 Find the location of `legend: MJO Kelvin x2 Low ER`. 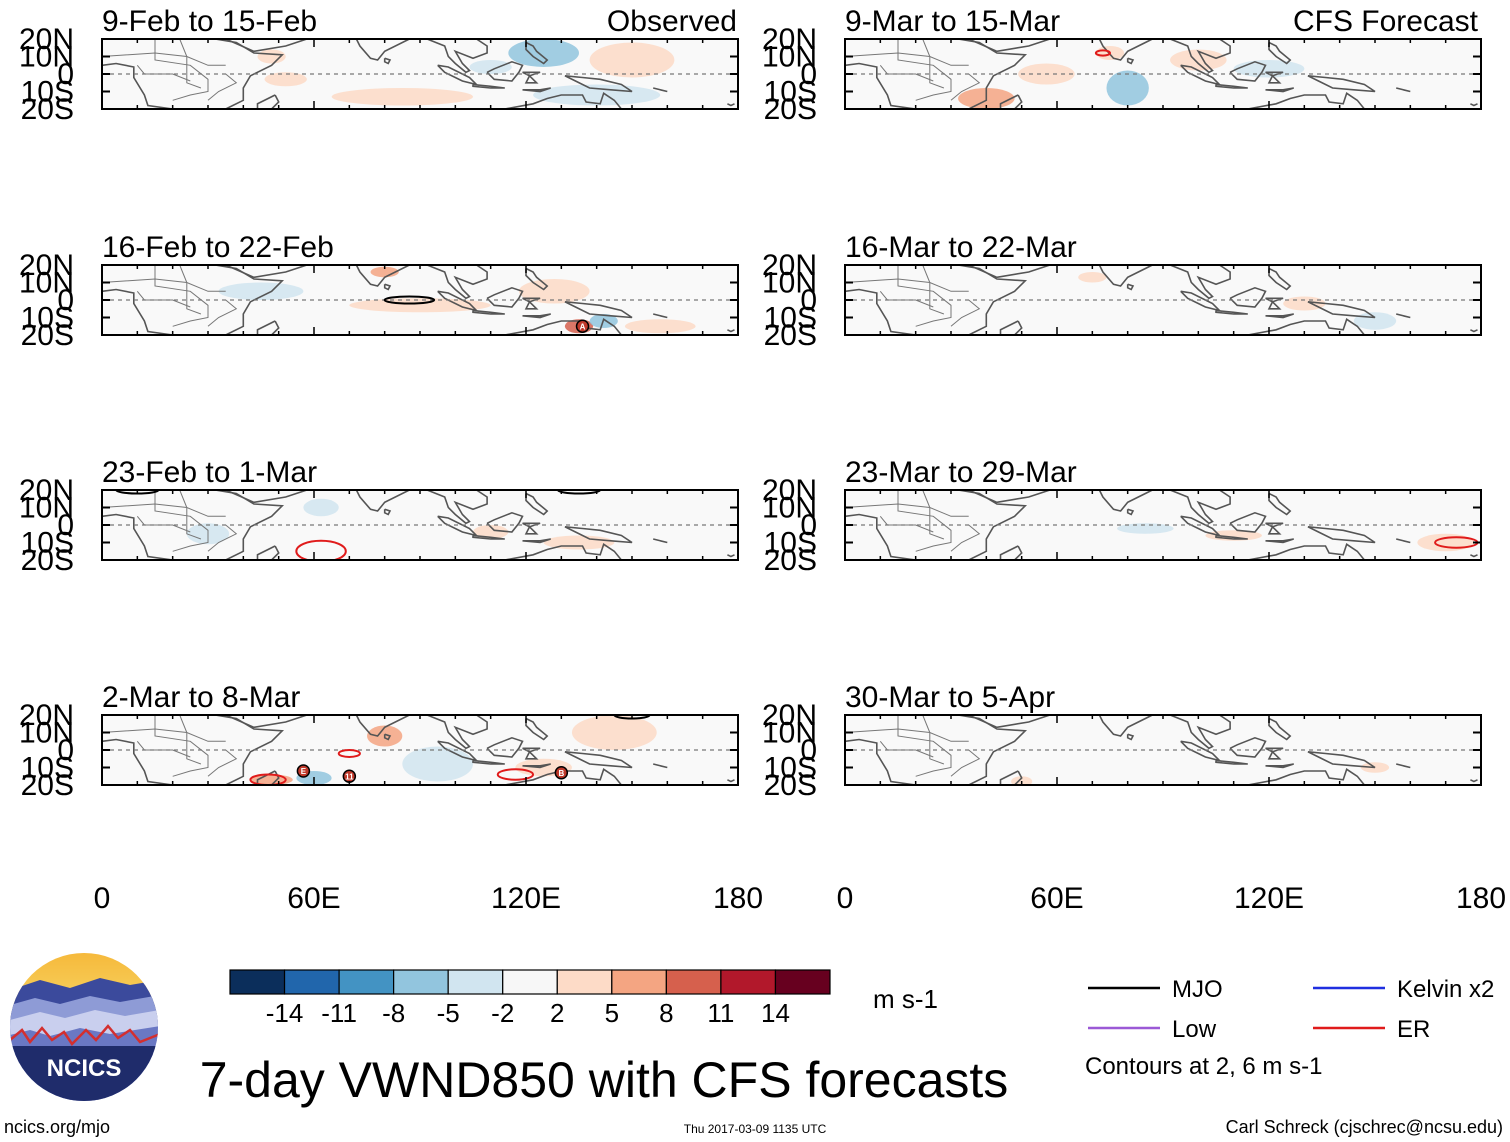

legend: MJO Kelvin x2 Low ER is located at coordinates (1291, 1009).